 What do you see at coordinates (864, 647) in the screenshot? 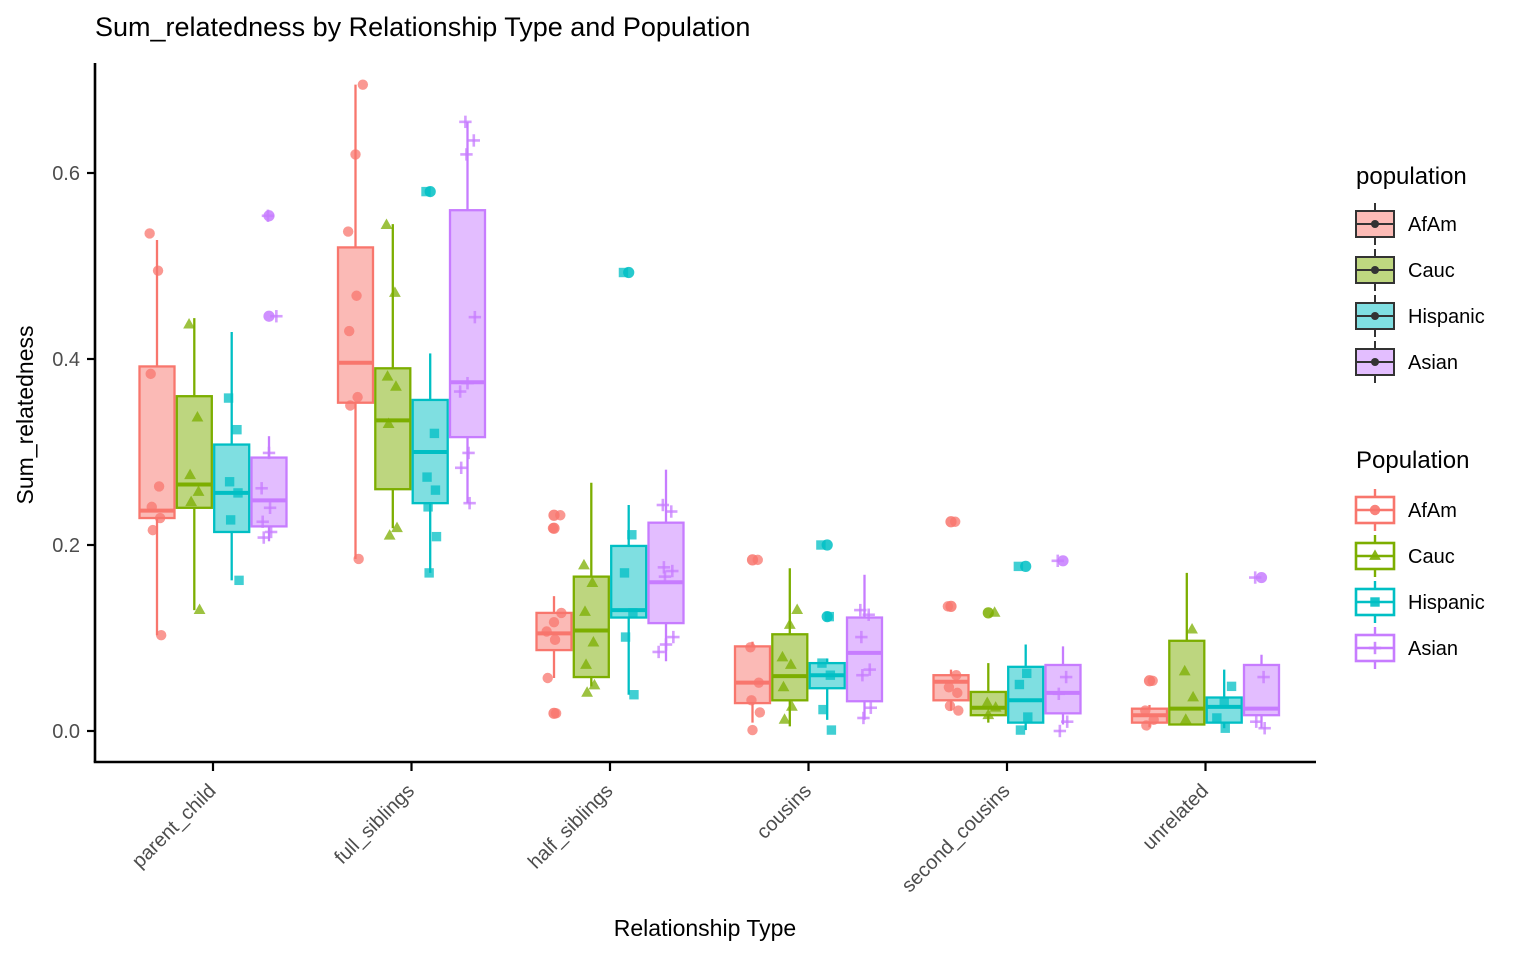
I see `boxplot-Asian-cousins` at bounding box center [864, 647].